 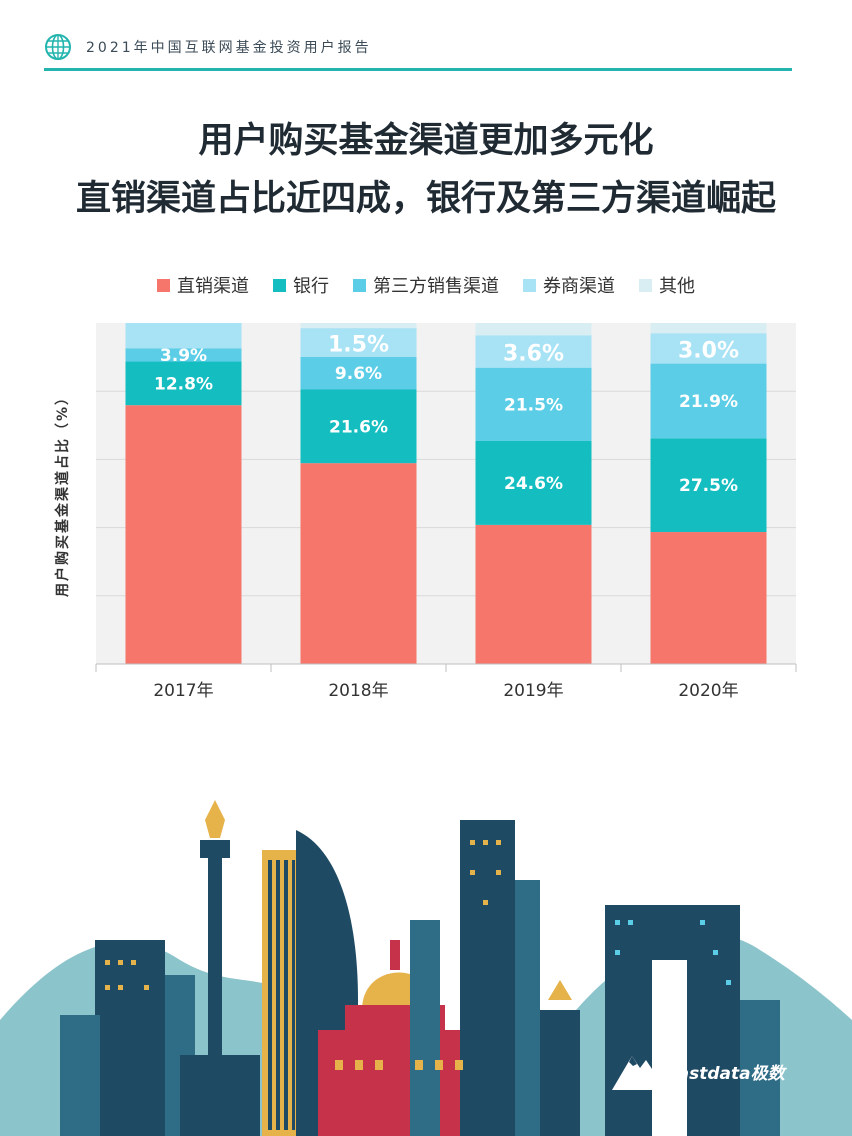 What do you see at coordinates (229, 48) in the screenshot?
I see `report-title: 2021年中国互联网基金投资用户报告` at bounding box center [229, 48].